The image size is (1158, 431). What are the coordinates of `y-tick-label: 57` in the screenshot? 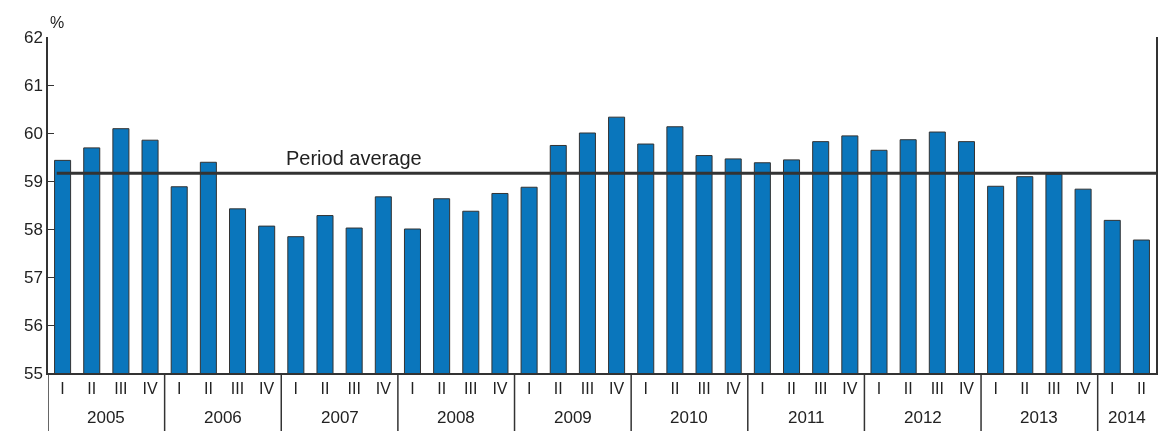 It's located at (33, 277).